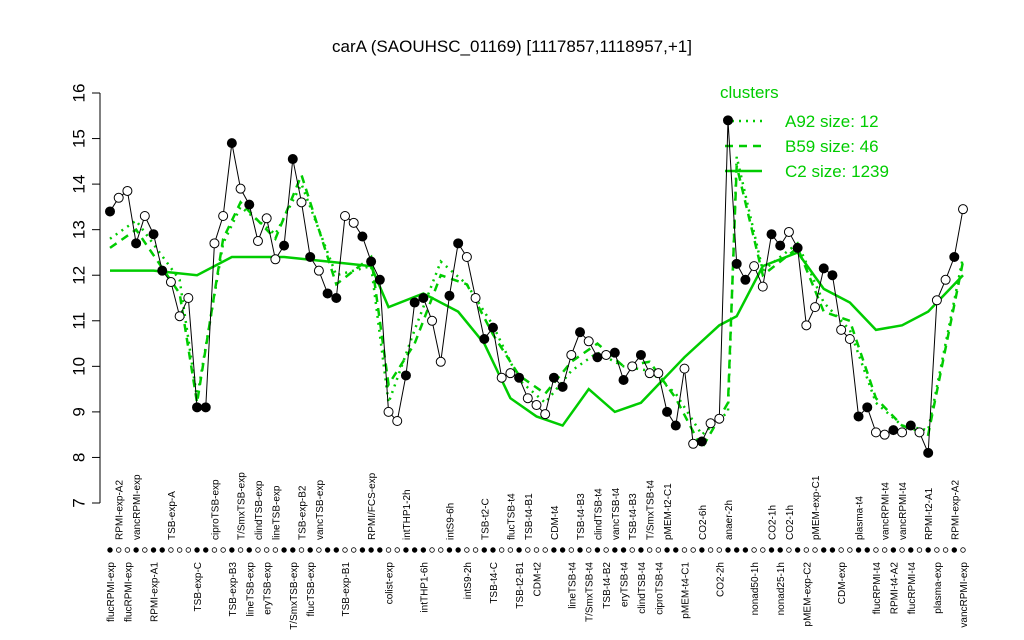 The width and height of the screenshot is (1024, 640). What do you see at coordinates (78, 457) in the screenshot?
I see `y-tick-label: 8` at bounding box center [78, 457].